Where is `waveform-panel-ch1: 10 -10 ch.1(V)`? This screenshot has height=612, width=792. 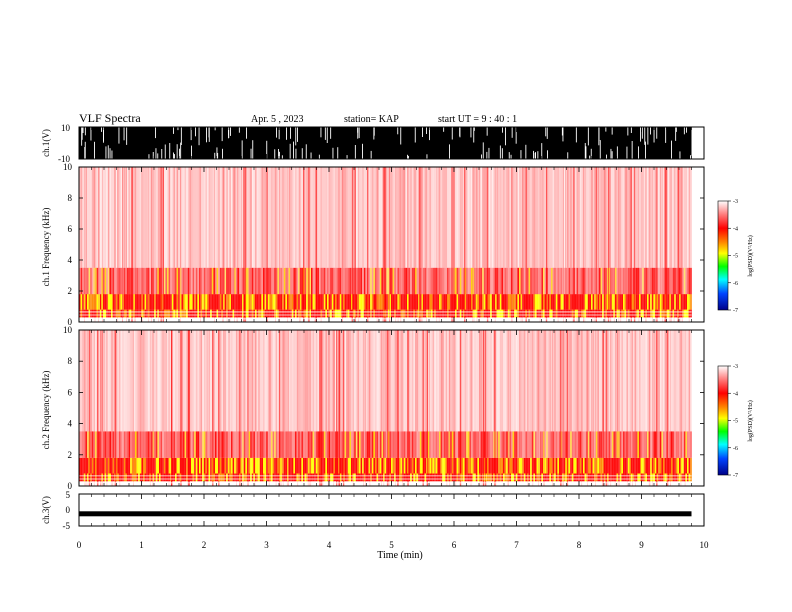 waveform-panel-ch1: 10 -10 ch.1(V) is located at coordinates (373, 143).